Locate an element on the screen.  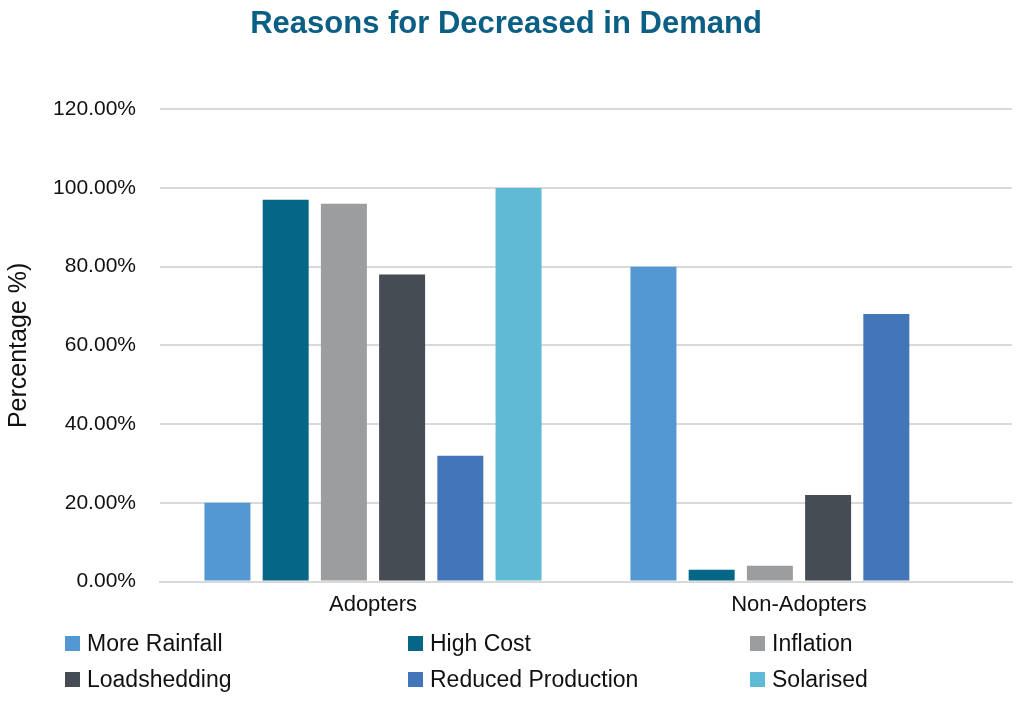
y-tick-label: 60.00% is located at coordinates (100, 344).